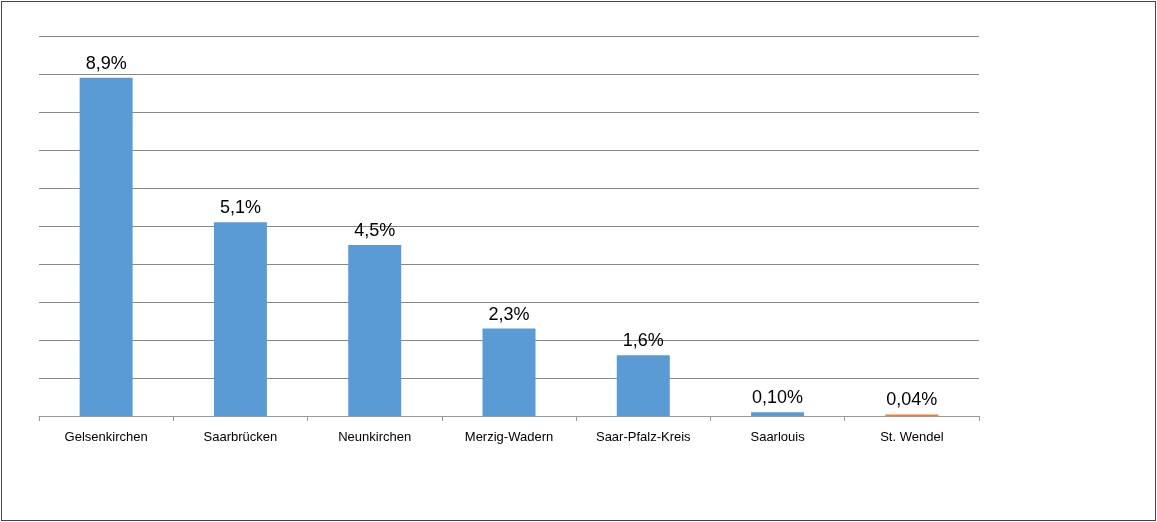 Image resolution: width=1157 pixels, height=522 pixels. What do you see at coordinates (240, 436) in the screenshot?
I see `x-tick-label: Saarbrücken` at bounding box center [240, 436].